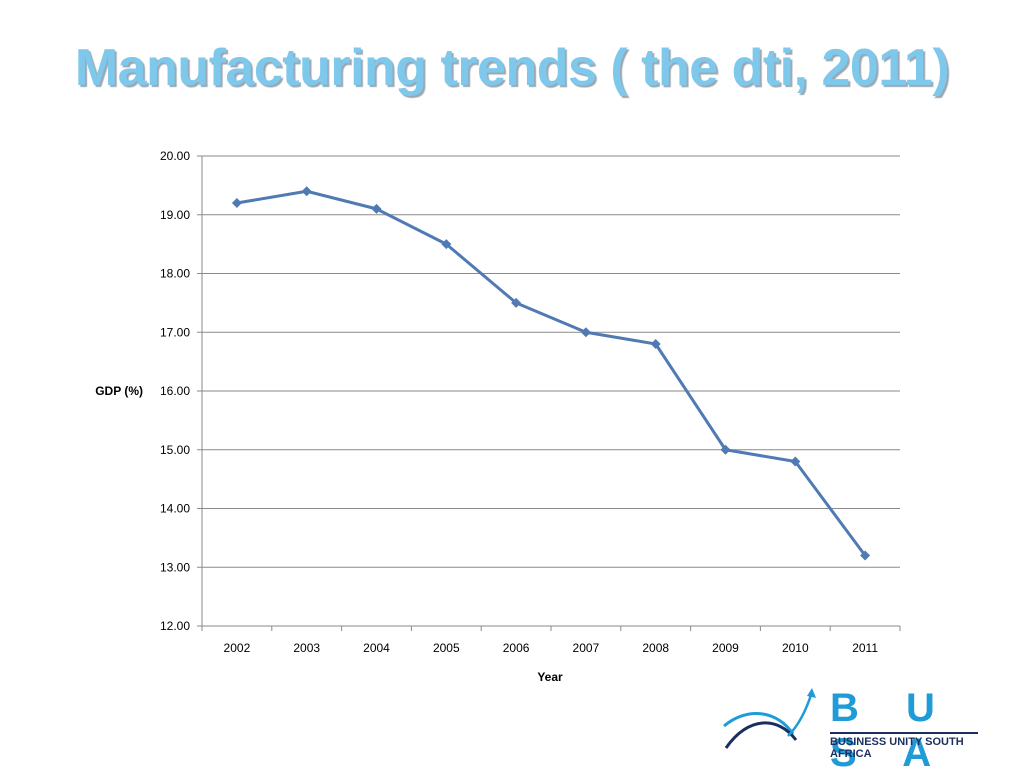  I want to click on busa-logo: B U S A BUSINESS UNITY SOUTH AFRICA, so click(848, 730).